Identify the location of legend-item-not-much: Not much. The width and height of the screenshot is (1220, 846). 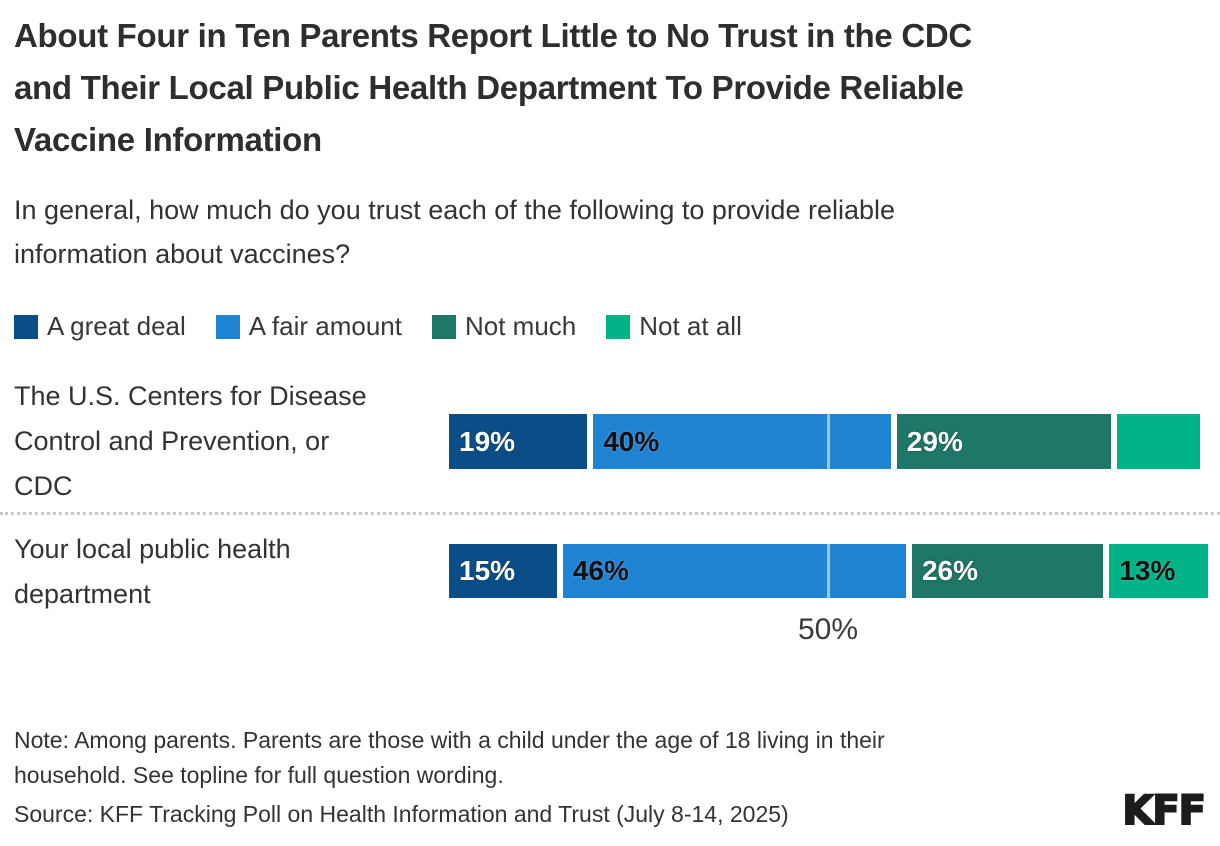
(504, 326).